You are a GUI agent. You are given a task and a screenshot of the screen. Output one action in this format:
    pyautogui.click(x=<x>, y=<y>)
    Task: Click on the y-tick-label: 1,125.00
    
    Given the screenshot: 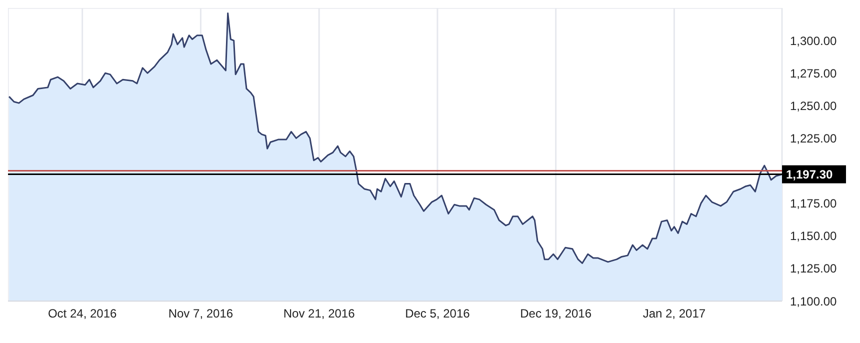 What is the action you would take?
    pyautogui.click(x=814, y=269)
    